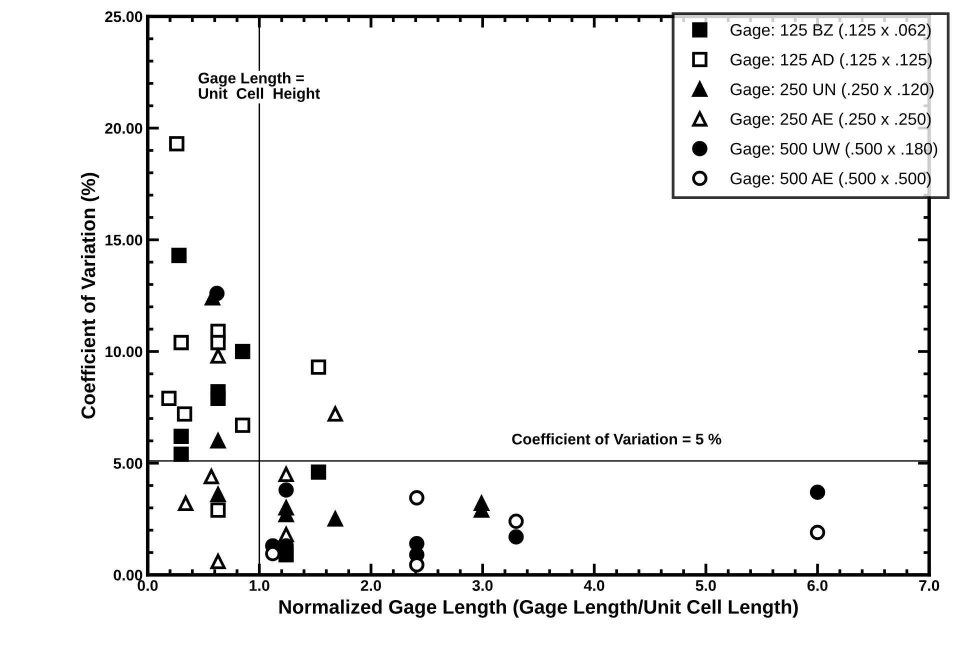 The height and width of the screenshot is (657, 953). What do you see at coordinates (929, 585) in the screenshot?
I see `x-tick-label: 7.0` at bounding box center [929, 585].